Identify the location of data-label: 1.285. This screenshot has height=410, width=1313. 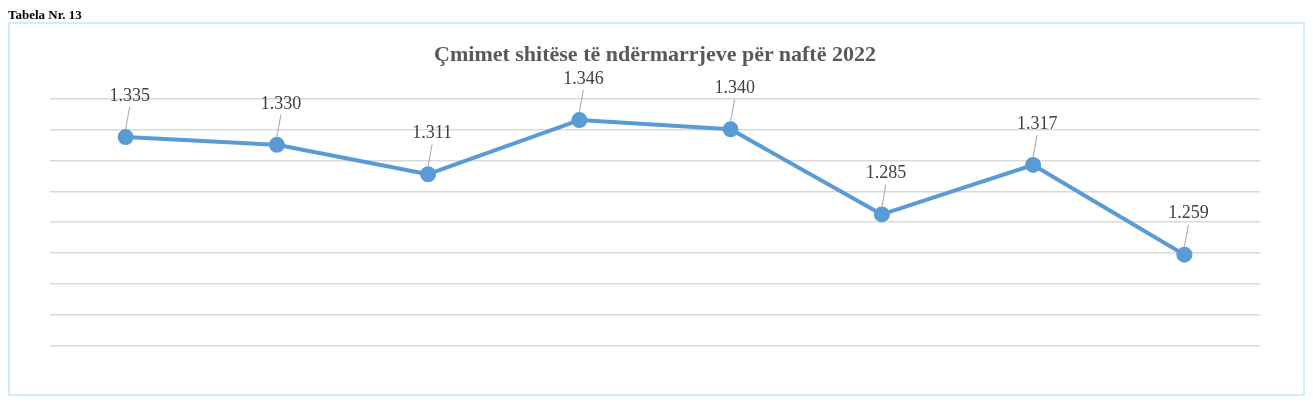
(886, 172).